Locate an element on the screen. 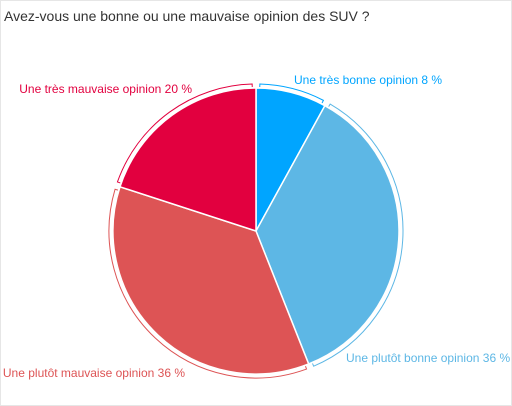 This screenshot has height=406, width=512. pie-slice is located at coordinates (188, 160).